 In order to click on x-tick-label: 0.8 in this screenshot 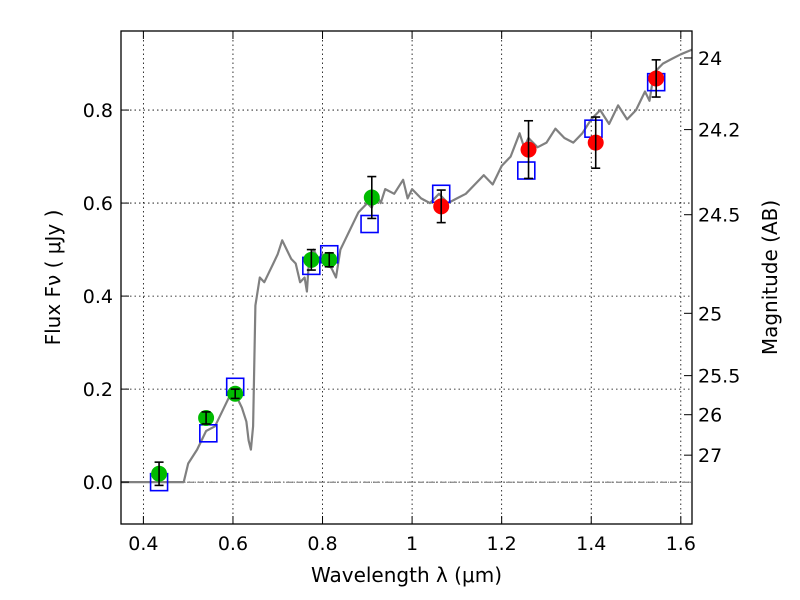, I will do `click(322, 544)`.